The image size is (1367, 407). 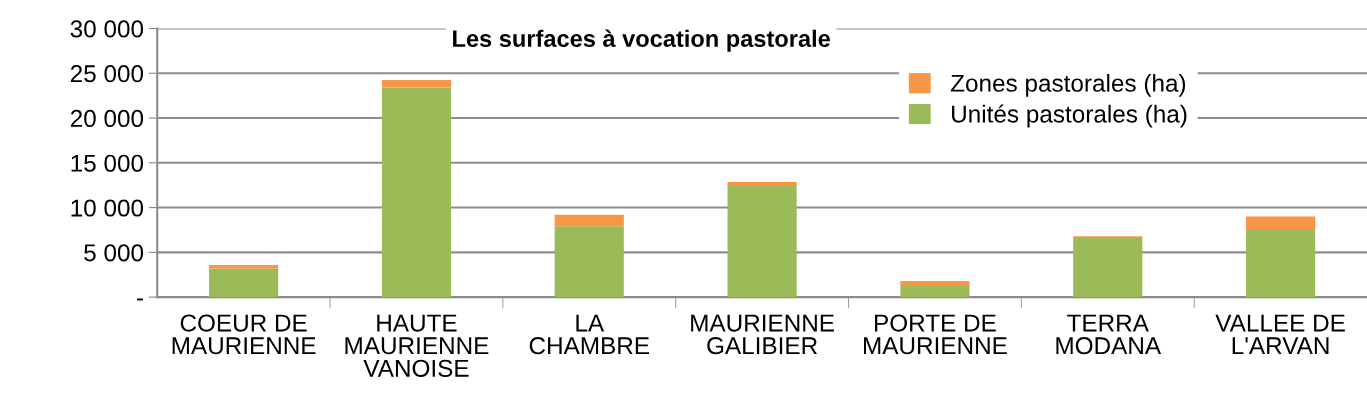 I want to click on legend-label: Unités pastorales (ha), so click(x=1069, y=116).